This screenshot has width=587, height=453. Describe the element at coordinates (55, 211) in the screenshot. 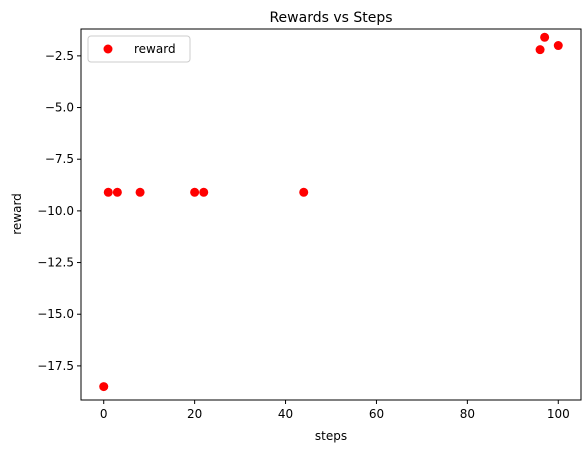

I see `y-tick-label: −10.0` at that location.